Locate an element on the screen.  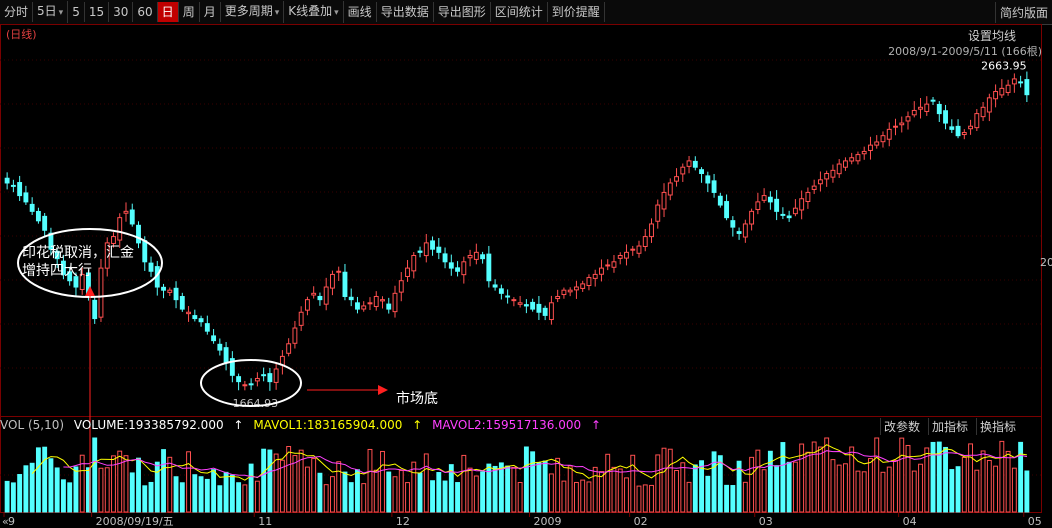
ma-setting-button: 设置均线 is located at coordinates (991, 36).